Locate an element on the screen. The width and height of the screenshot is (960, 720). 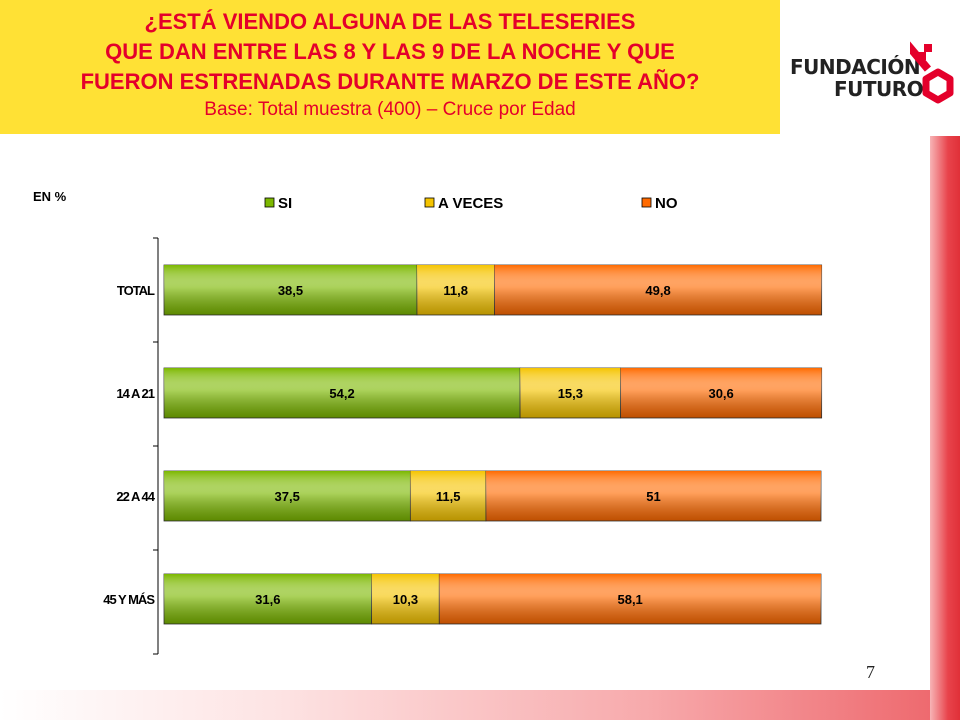
category-label-45-y-mas: 45 Y MÁS is located at coordinates (129, 599).